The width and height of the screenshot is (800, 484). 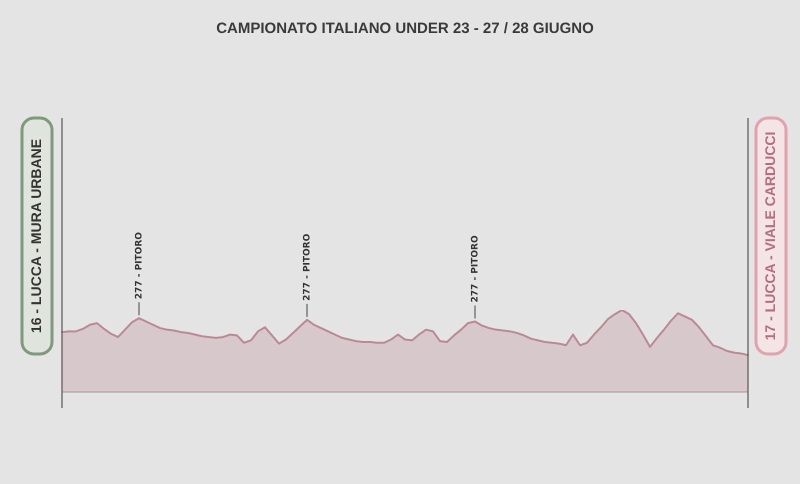 I want to click on chart-title: CAMPIONATO ITALIANO UNDER 23 - 27 / 28 GIUGNO, so click(x=405, y=29).